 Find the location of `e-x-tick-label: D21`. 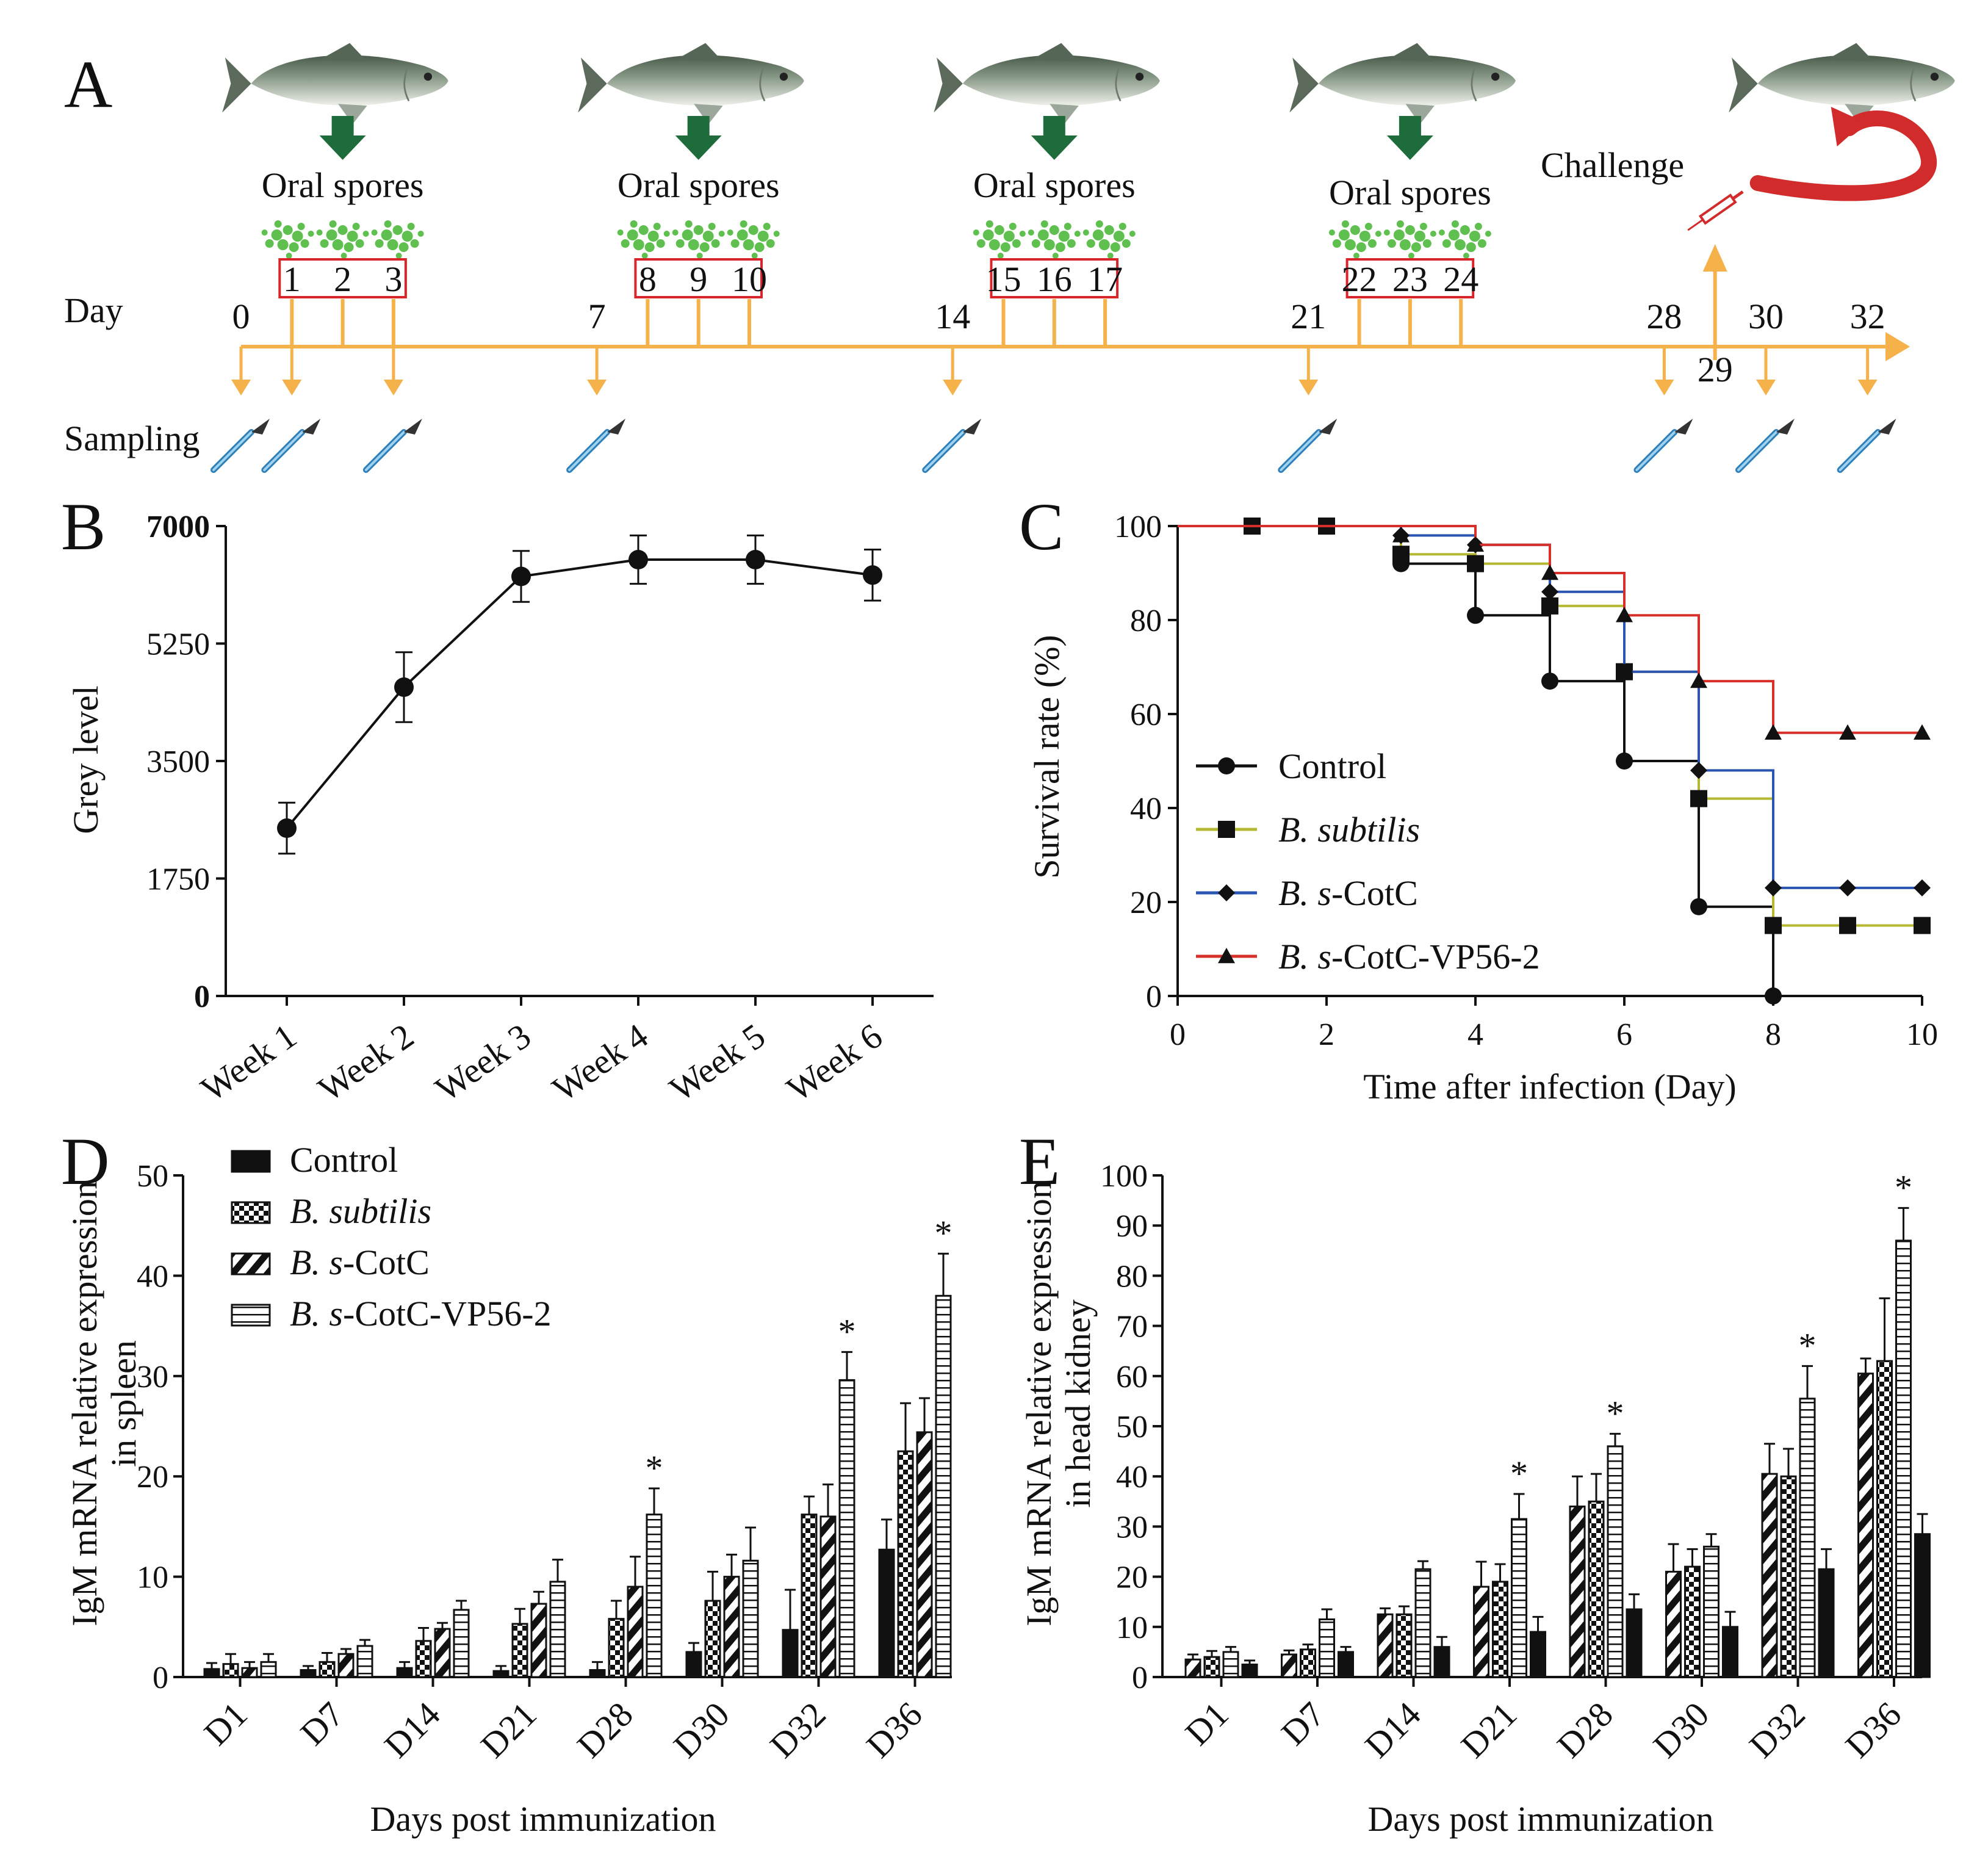

e-x-tick-label: D21 is located at coordinates (1489, 1730).